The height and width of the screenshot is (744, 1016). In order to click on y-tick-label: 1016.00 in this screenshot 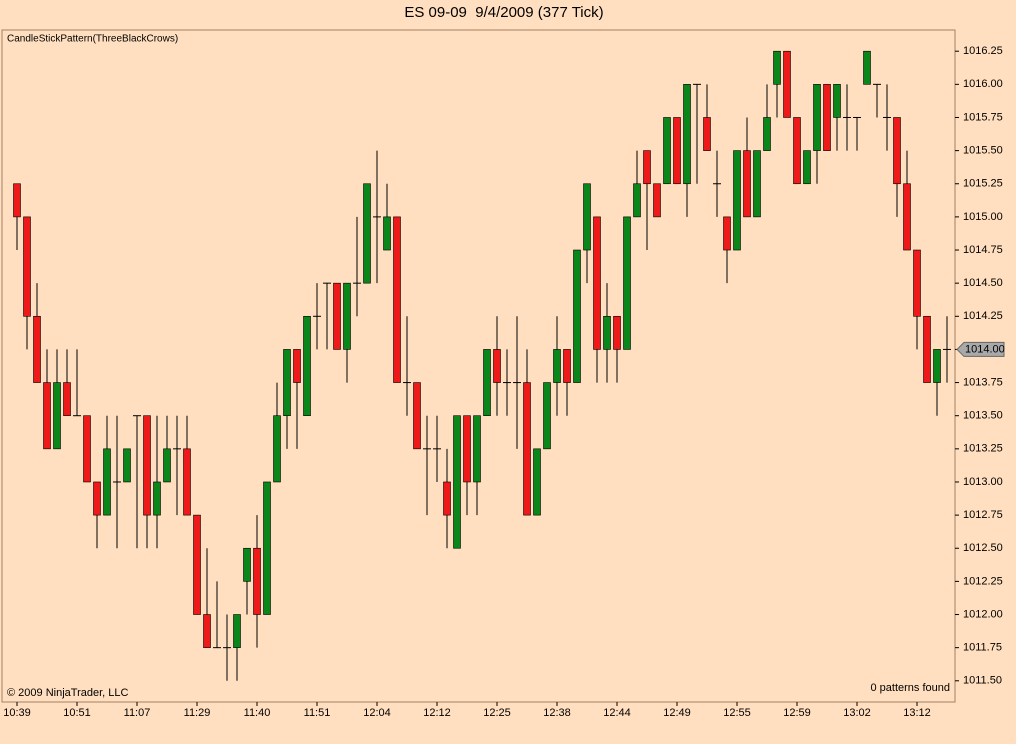, I will do `click(983, 84)`.